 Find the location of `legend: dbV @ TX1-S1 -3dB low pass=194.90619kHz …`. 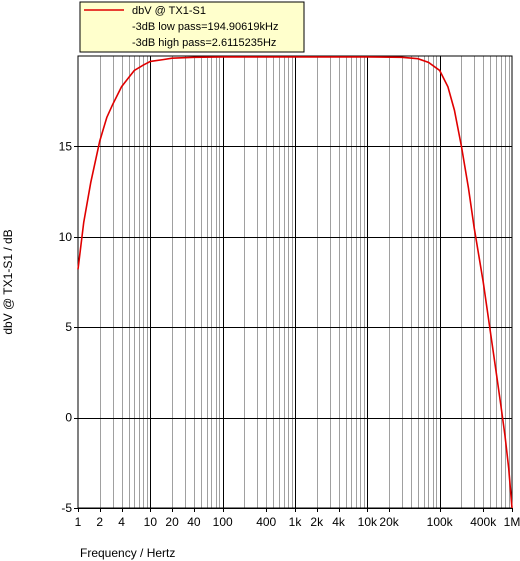

legend: dbV @ TX1-S1 -3dB low pass=194.90619kHz … is located at coordinates (192, 27).